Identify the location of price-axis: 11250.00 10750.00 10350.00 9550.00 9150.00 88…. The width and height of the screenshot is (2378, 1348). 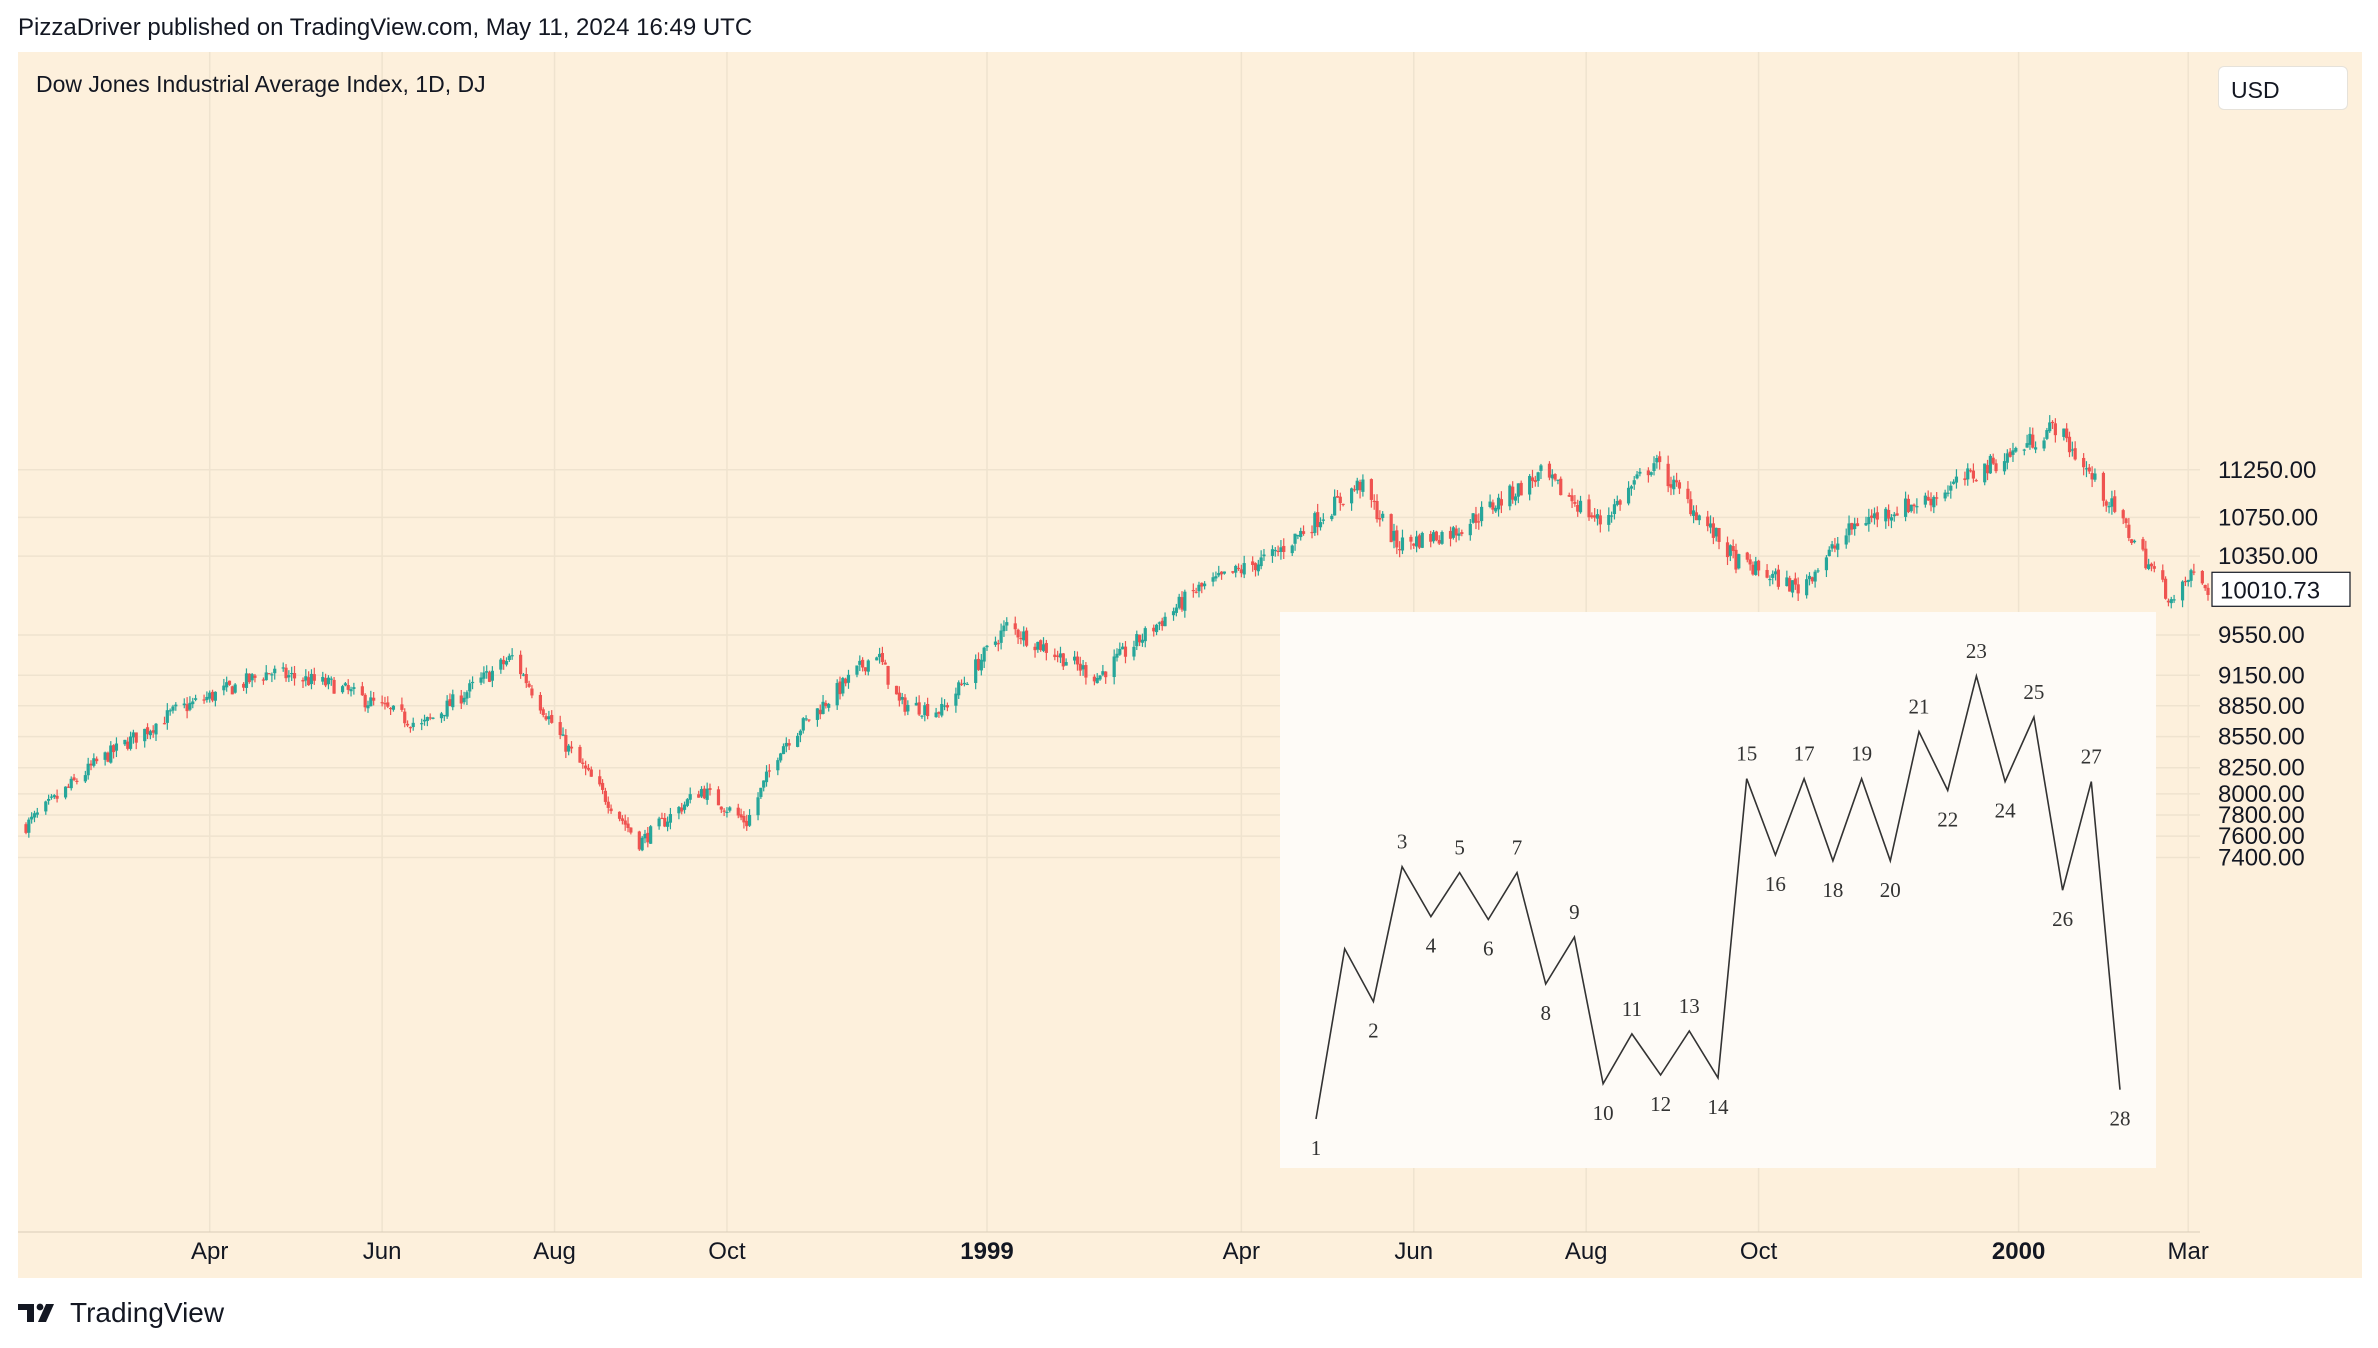
(2268, 664).